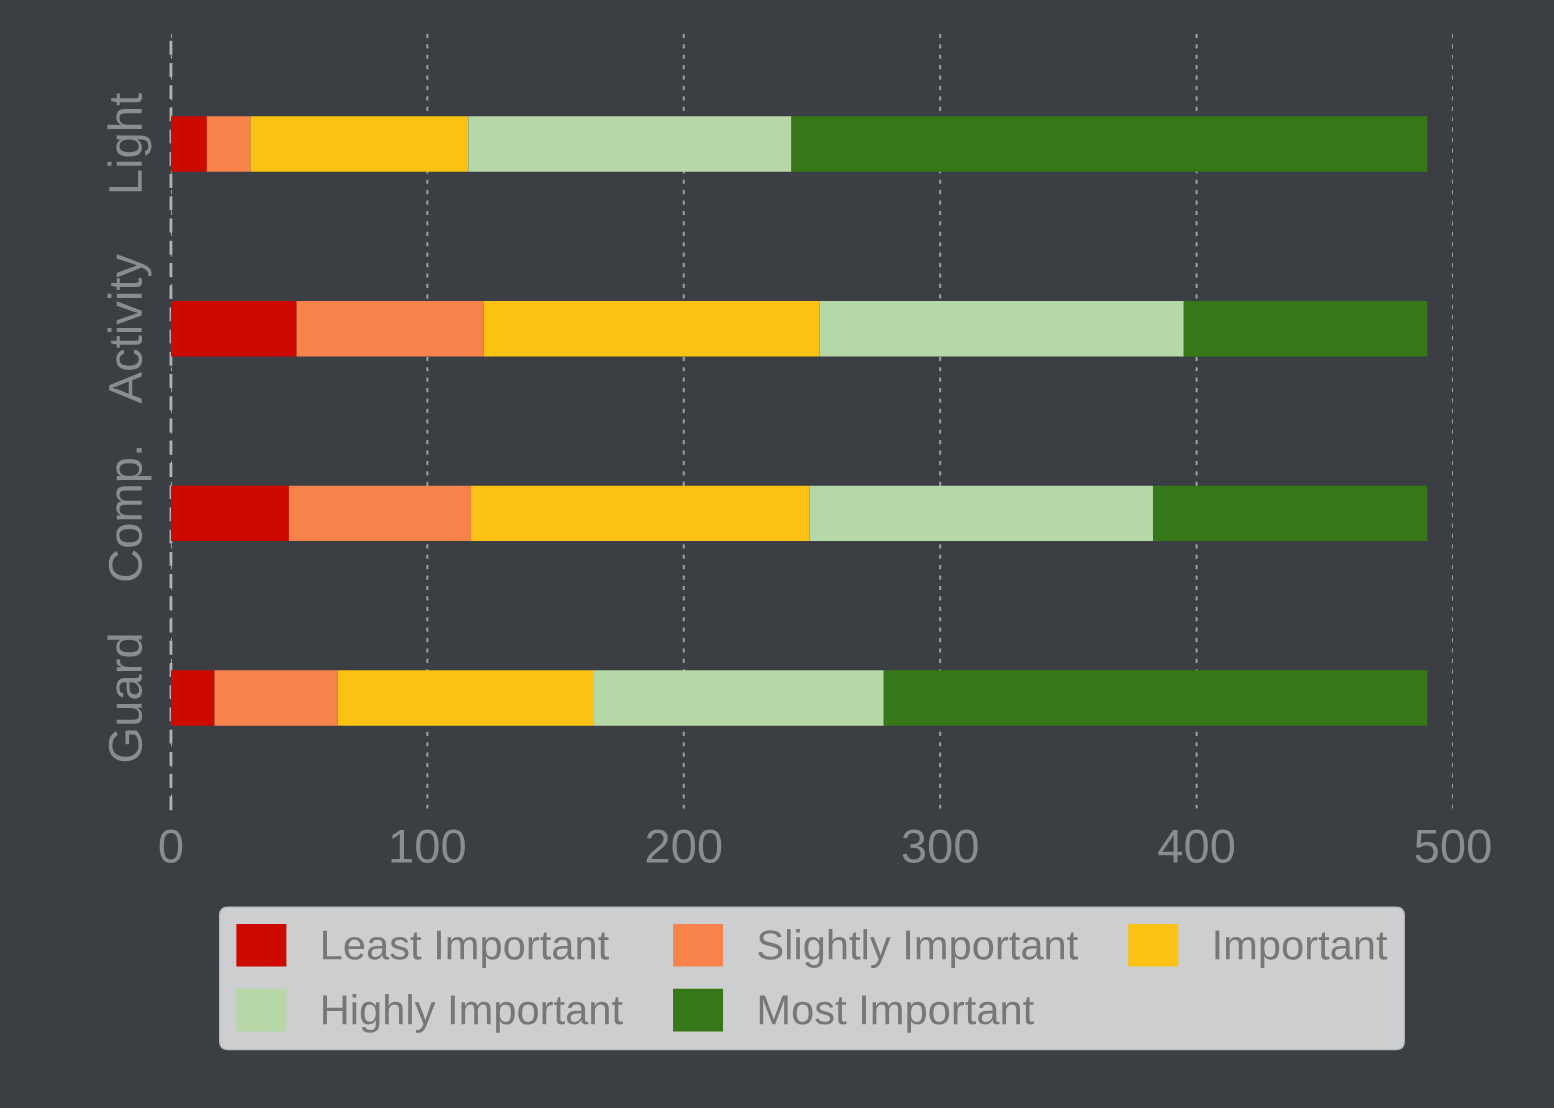  Describe the element at coordinates (125, 698) in the screenshot. I see `y-tick-label: Guard` at that location.